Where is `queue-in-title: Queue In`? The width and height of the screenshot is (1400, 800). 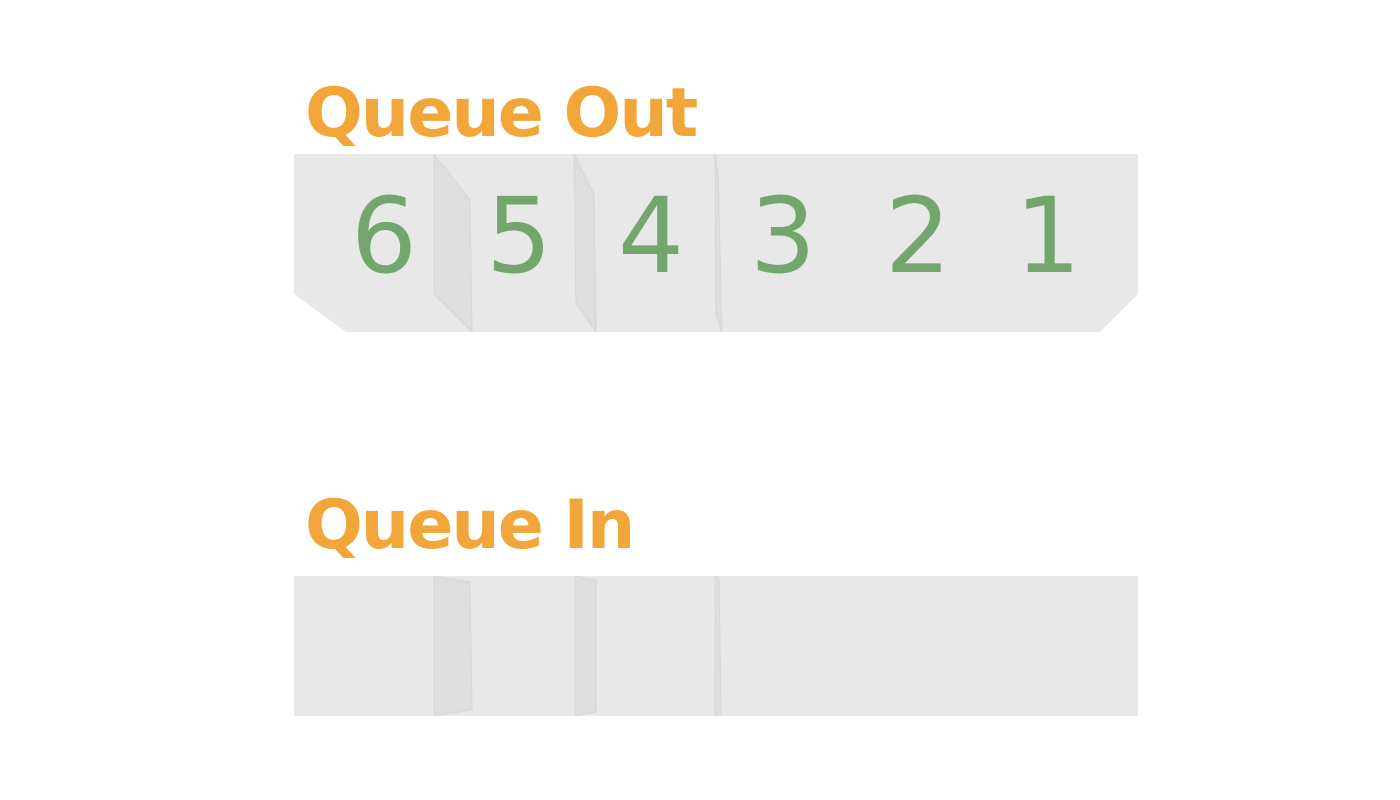
queue-in-title: Queue In is located at coordinates (470, 525).